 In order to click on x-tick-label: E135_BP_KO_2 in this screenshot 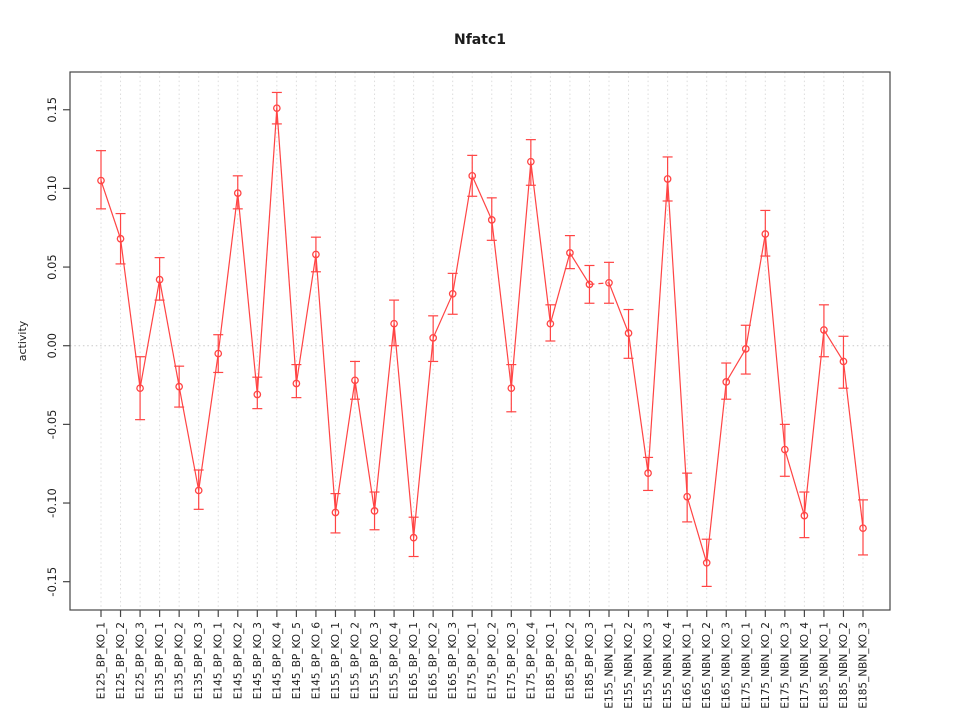, I will do `click(180, 660)`.